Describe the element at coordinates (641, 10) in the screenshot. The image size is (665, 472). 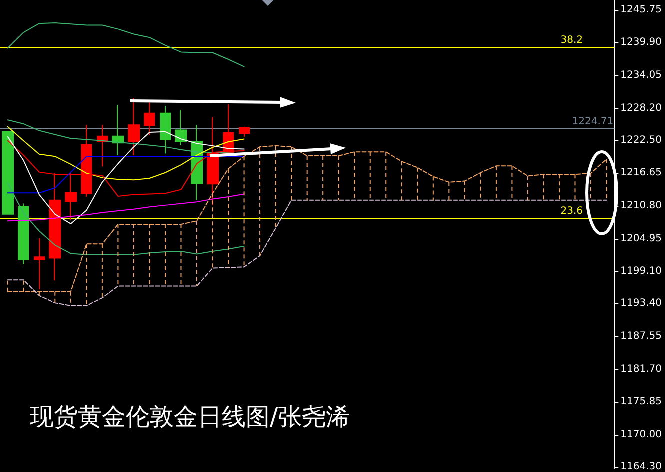
I see `y-tick-label: 1245.75` at that location.